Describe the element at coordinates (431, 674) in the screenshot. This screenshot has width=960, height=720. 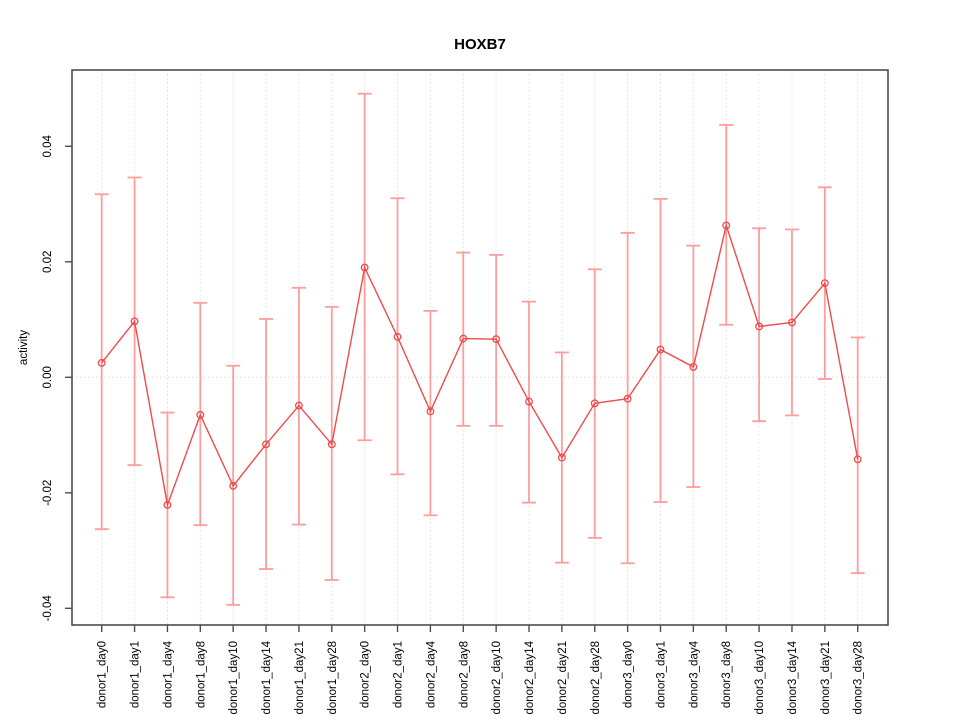
I see `x-tick-label: donor2_day4` at that location.